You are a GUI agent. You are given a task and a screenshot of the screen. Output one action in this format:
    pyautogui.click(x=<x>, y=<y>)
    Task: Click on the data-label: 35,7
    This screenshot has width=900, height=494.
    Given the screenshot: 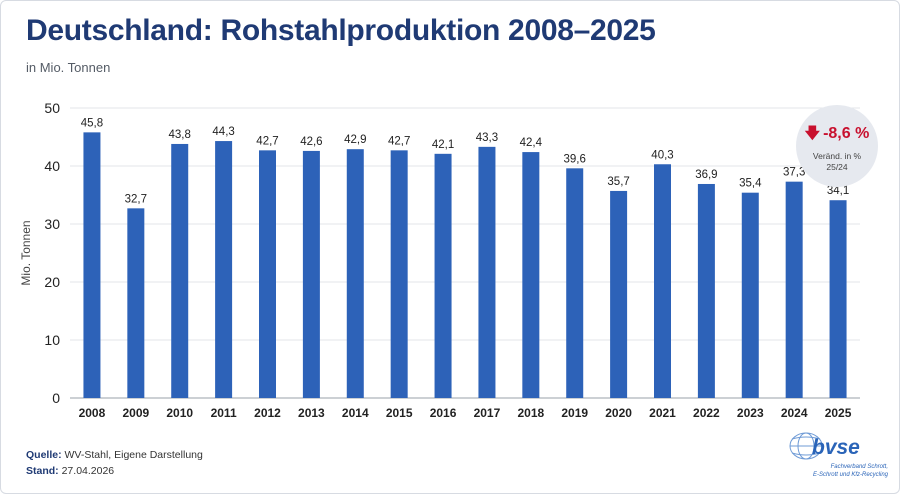 What is the action you would take?
    pyautogui.click(x=618, y=182)
    